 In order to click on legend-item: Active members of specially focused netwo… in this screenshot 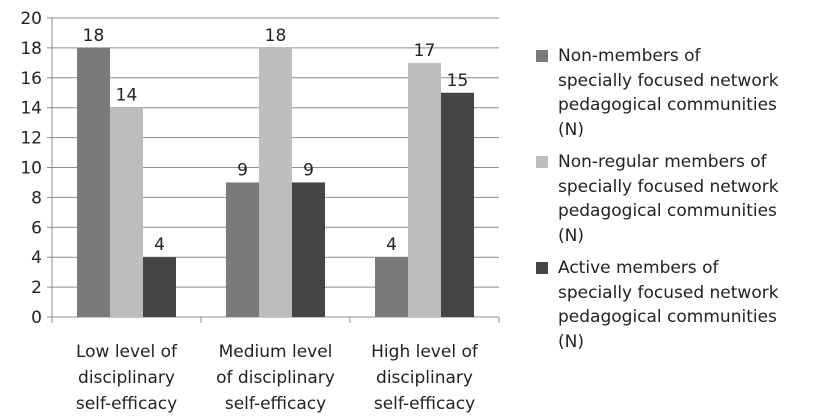, I will do `click(673, 305)`.